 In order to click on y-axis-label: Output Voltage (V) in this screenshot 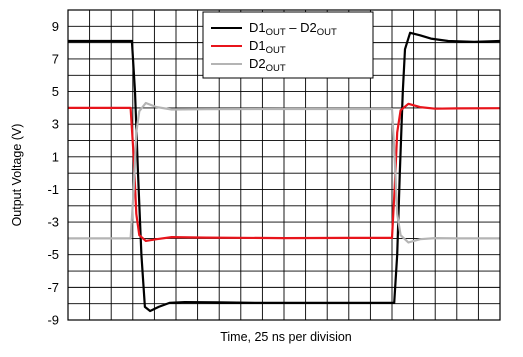, I will do `click(17, 175)`.